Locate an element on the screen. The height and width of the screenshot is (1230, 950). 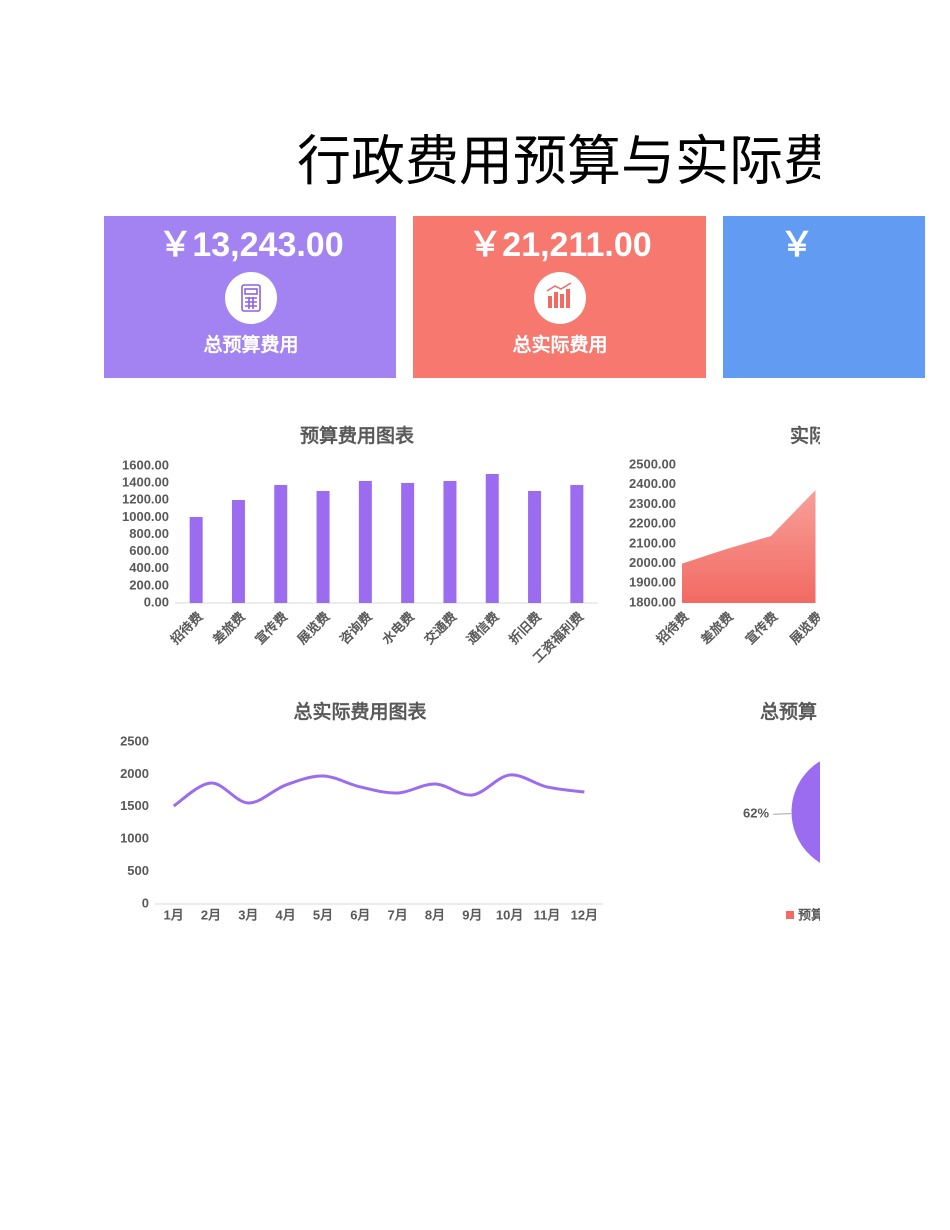
card-amount: ￥13,243.00 is located at coordinates (250, 245).